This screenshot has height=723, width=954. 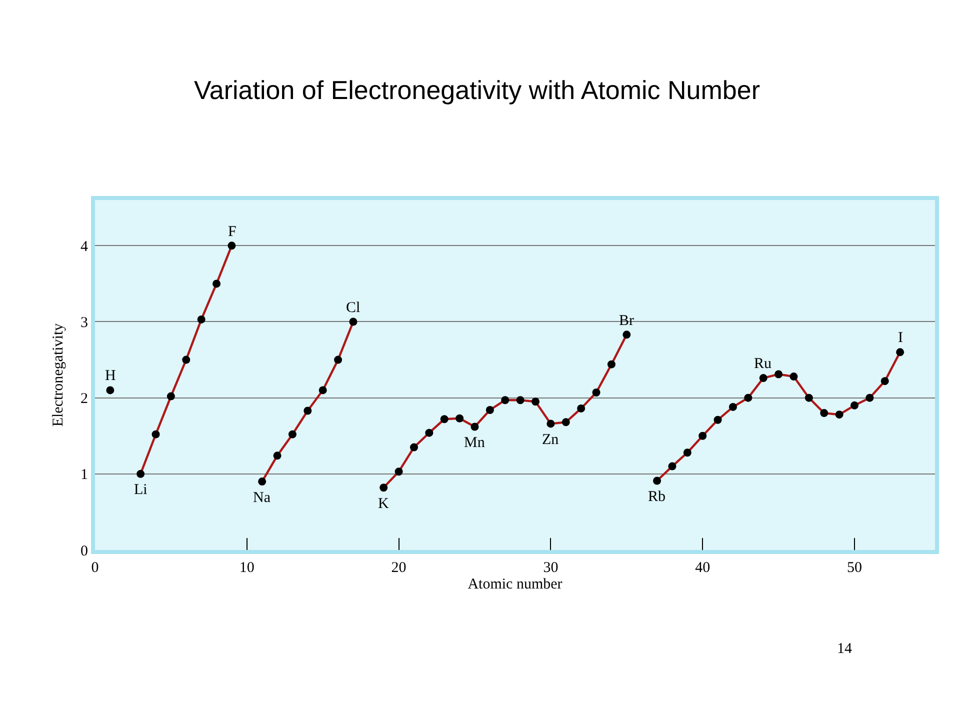 I want to click on annotation: Br, so click(x=626, y=321).